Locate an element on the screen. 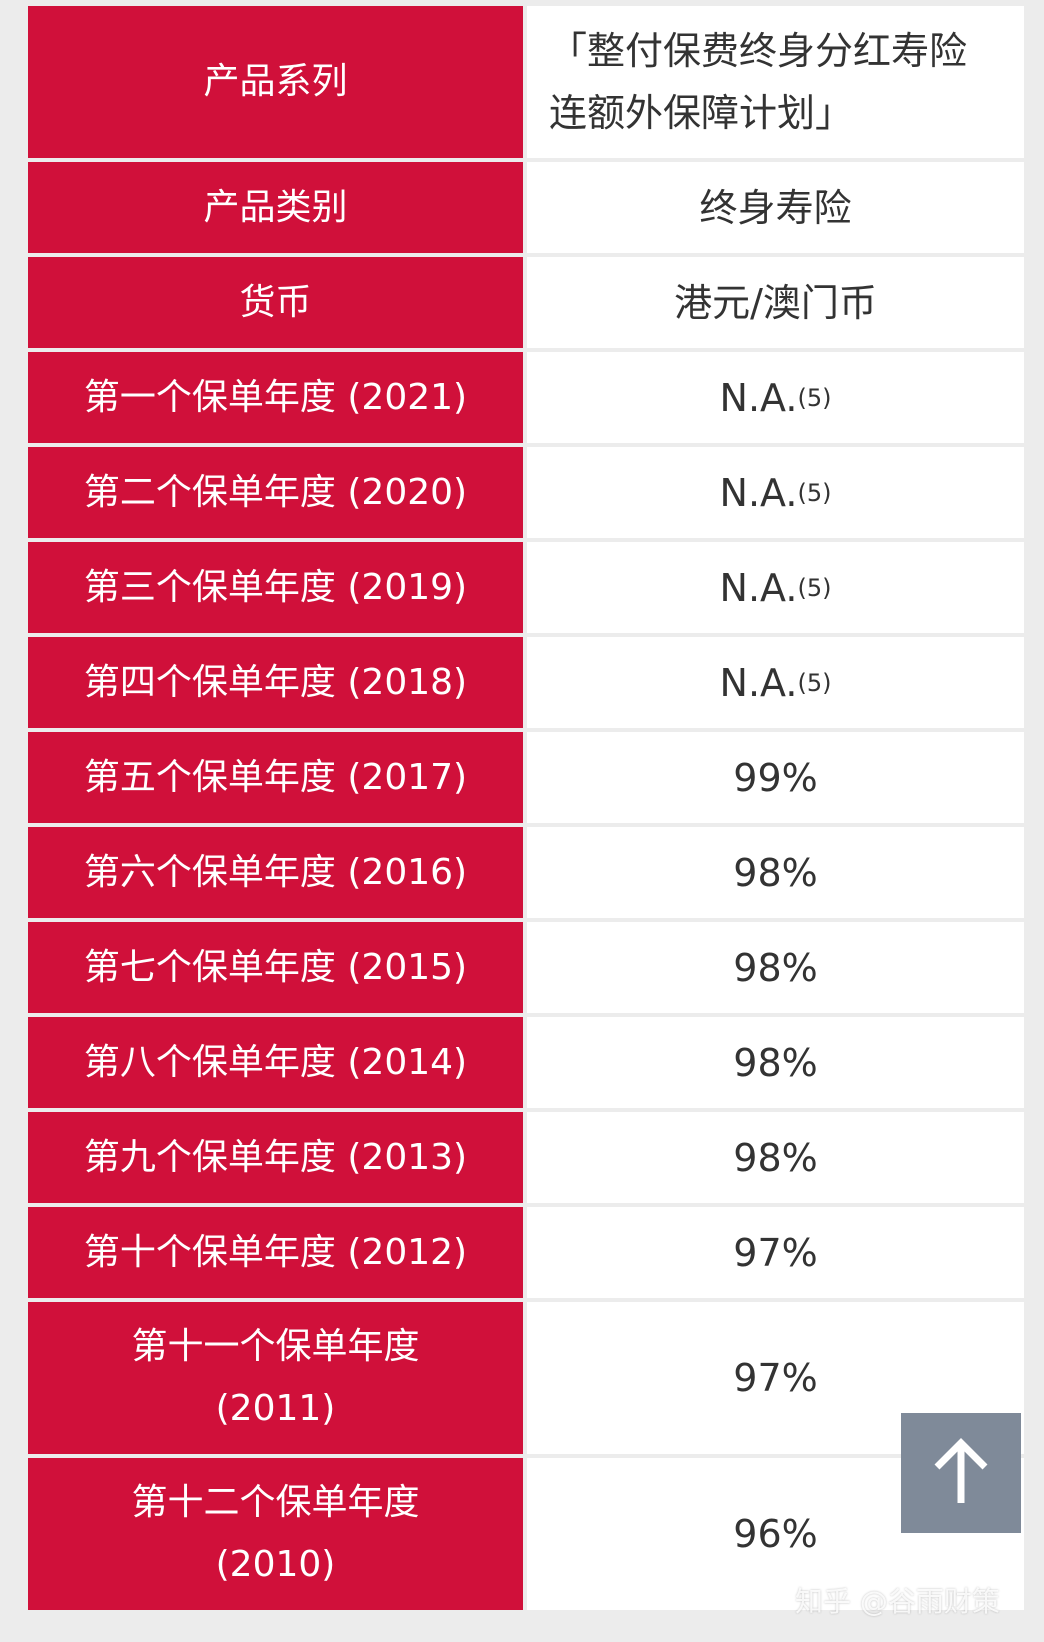 The height and width of the screenshot is (1642, 1044). label-cell: 第七个保单年度 (2015) is located at coordinates (275, 967).